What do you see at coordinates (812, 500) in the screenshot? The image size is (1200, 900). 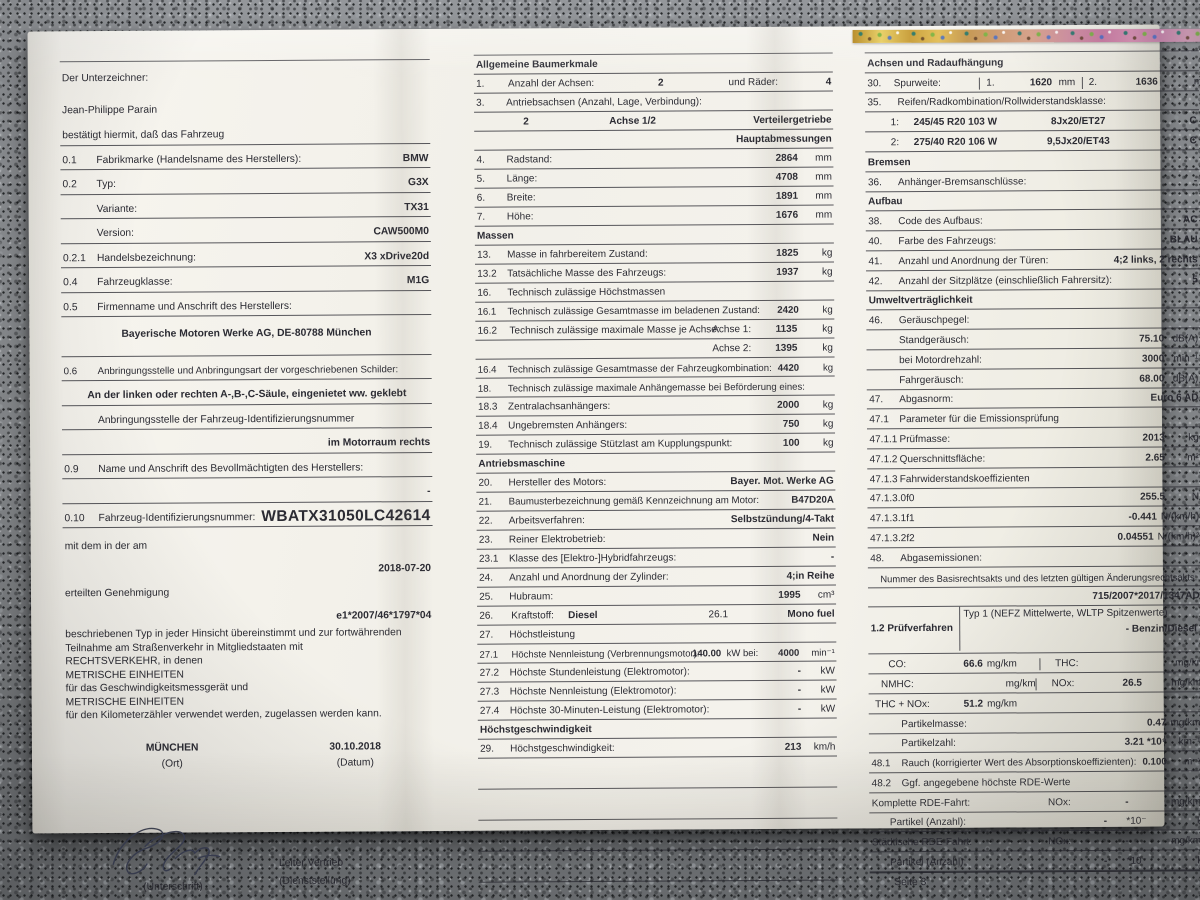 I see `row-value: B47D20A` at bounding box center [812, 500].